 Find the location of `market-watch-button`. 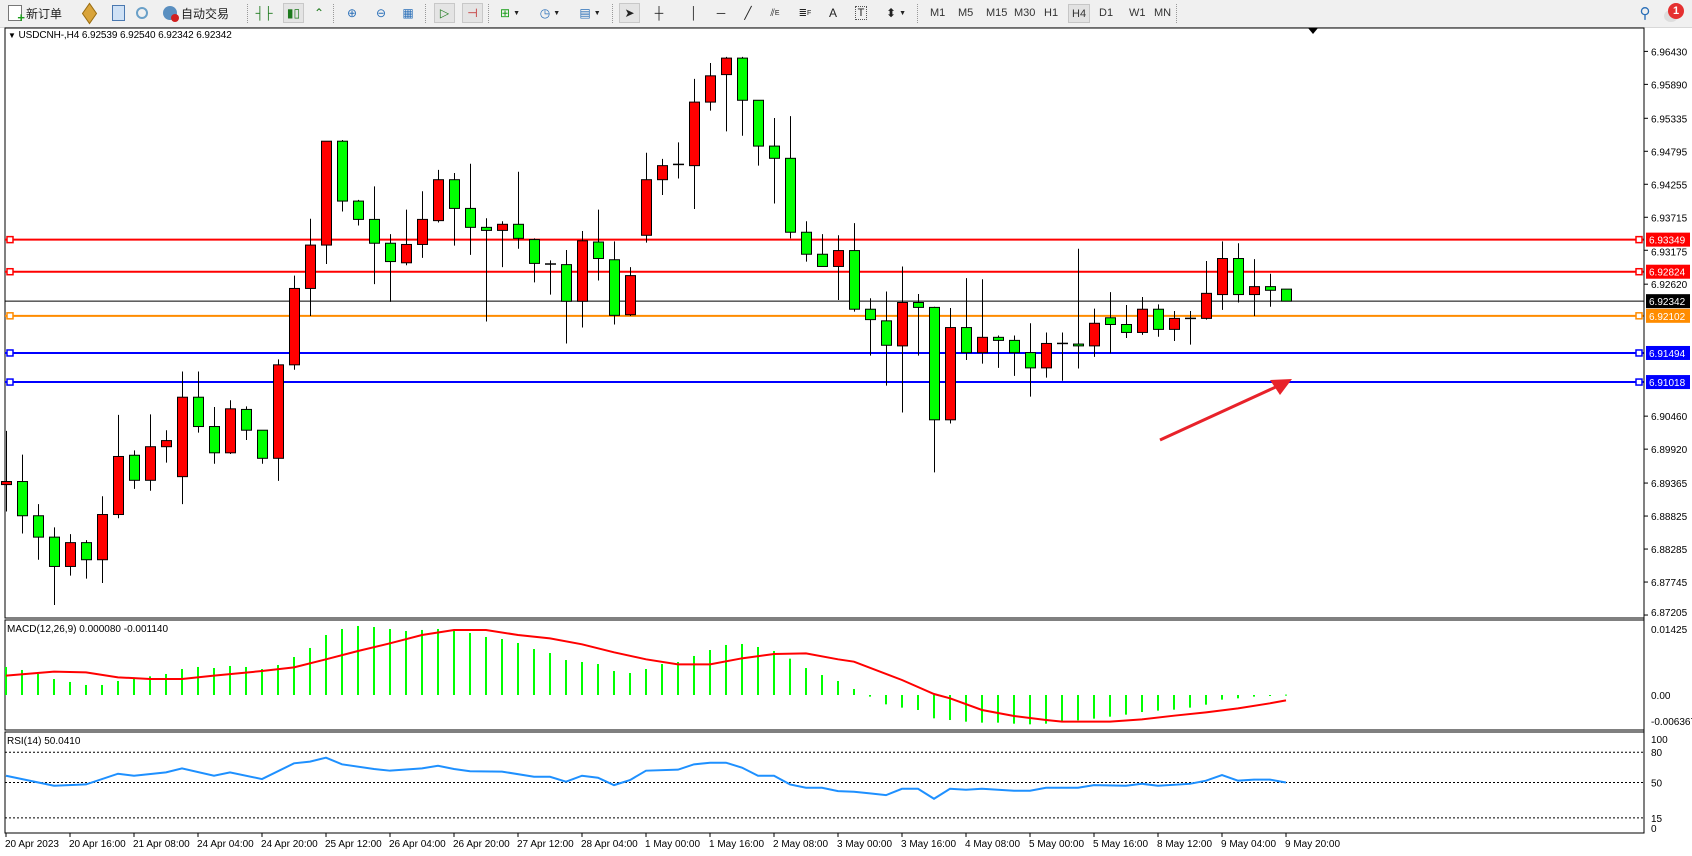

market-watch-button is located at coordinates (89, 13).